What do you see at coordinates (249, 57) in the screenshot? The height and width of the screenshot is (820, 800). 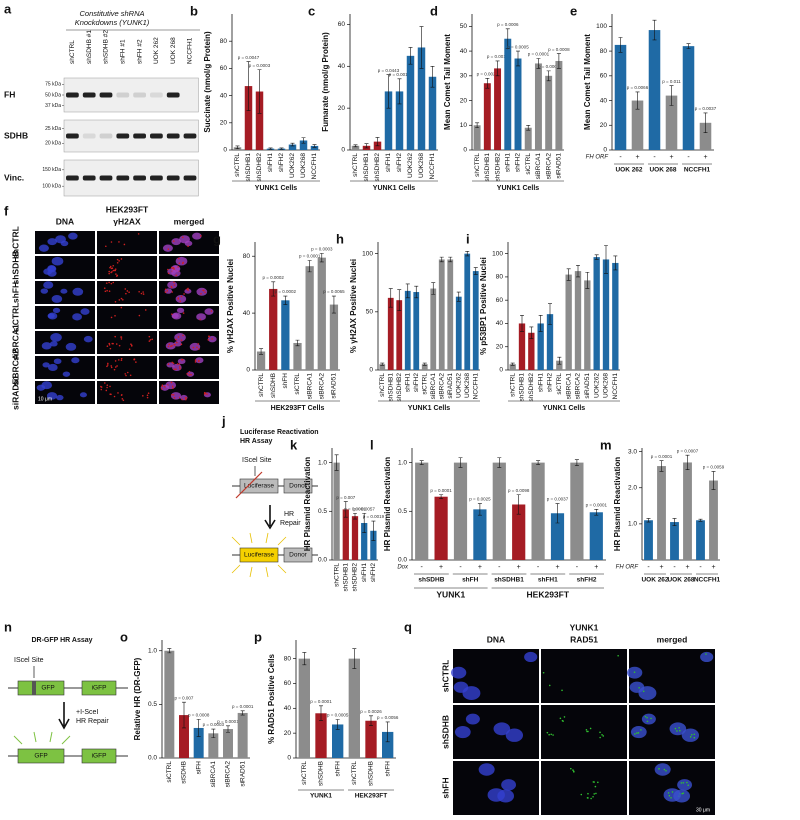 I see `p-value: p = 0.0047` at bounding box center [249, 57].